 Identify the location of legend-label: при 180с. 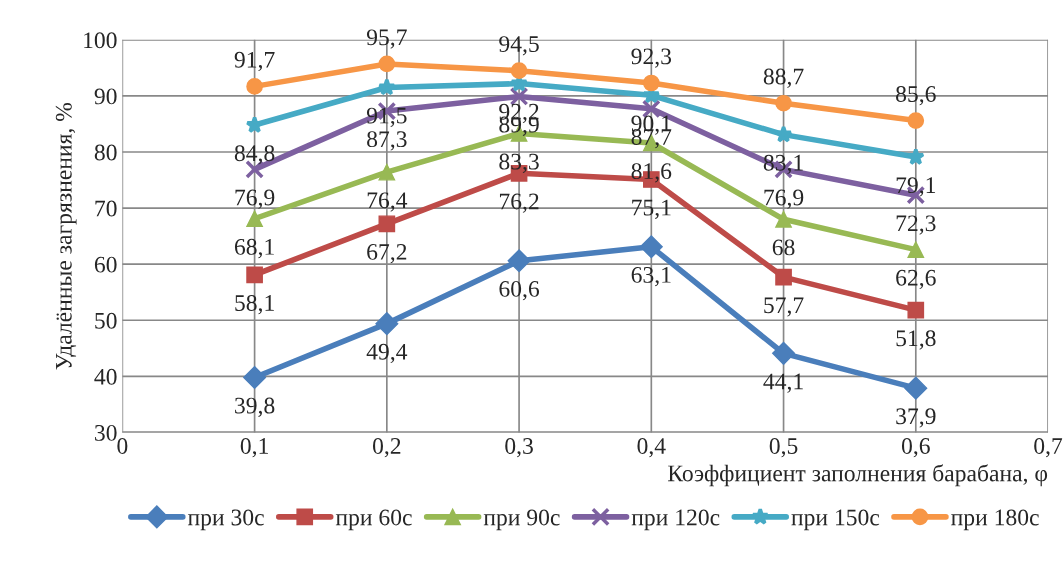
(995, 520).